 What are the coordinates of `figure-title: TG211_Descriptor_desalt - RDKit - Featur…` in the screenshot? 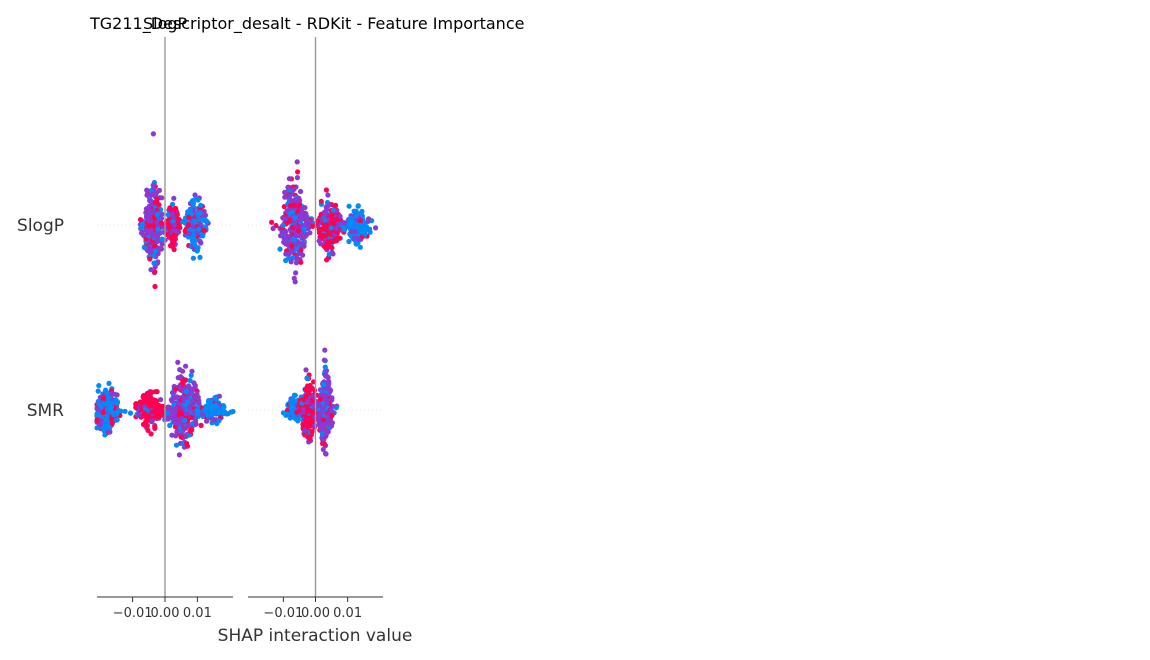 It's located at (306, 24).